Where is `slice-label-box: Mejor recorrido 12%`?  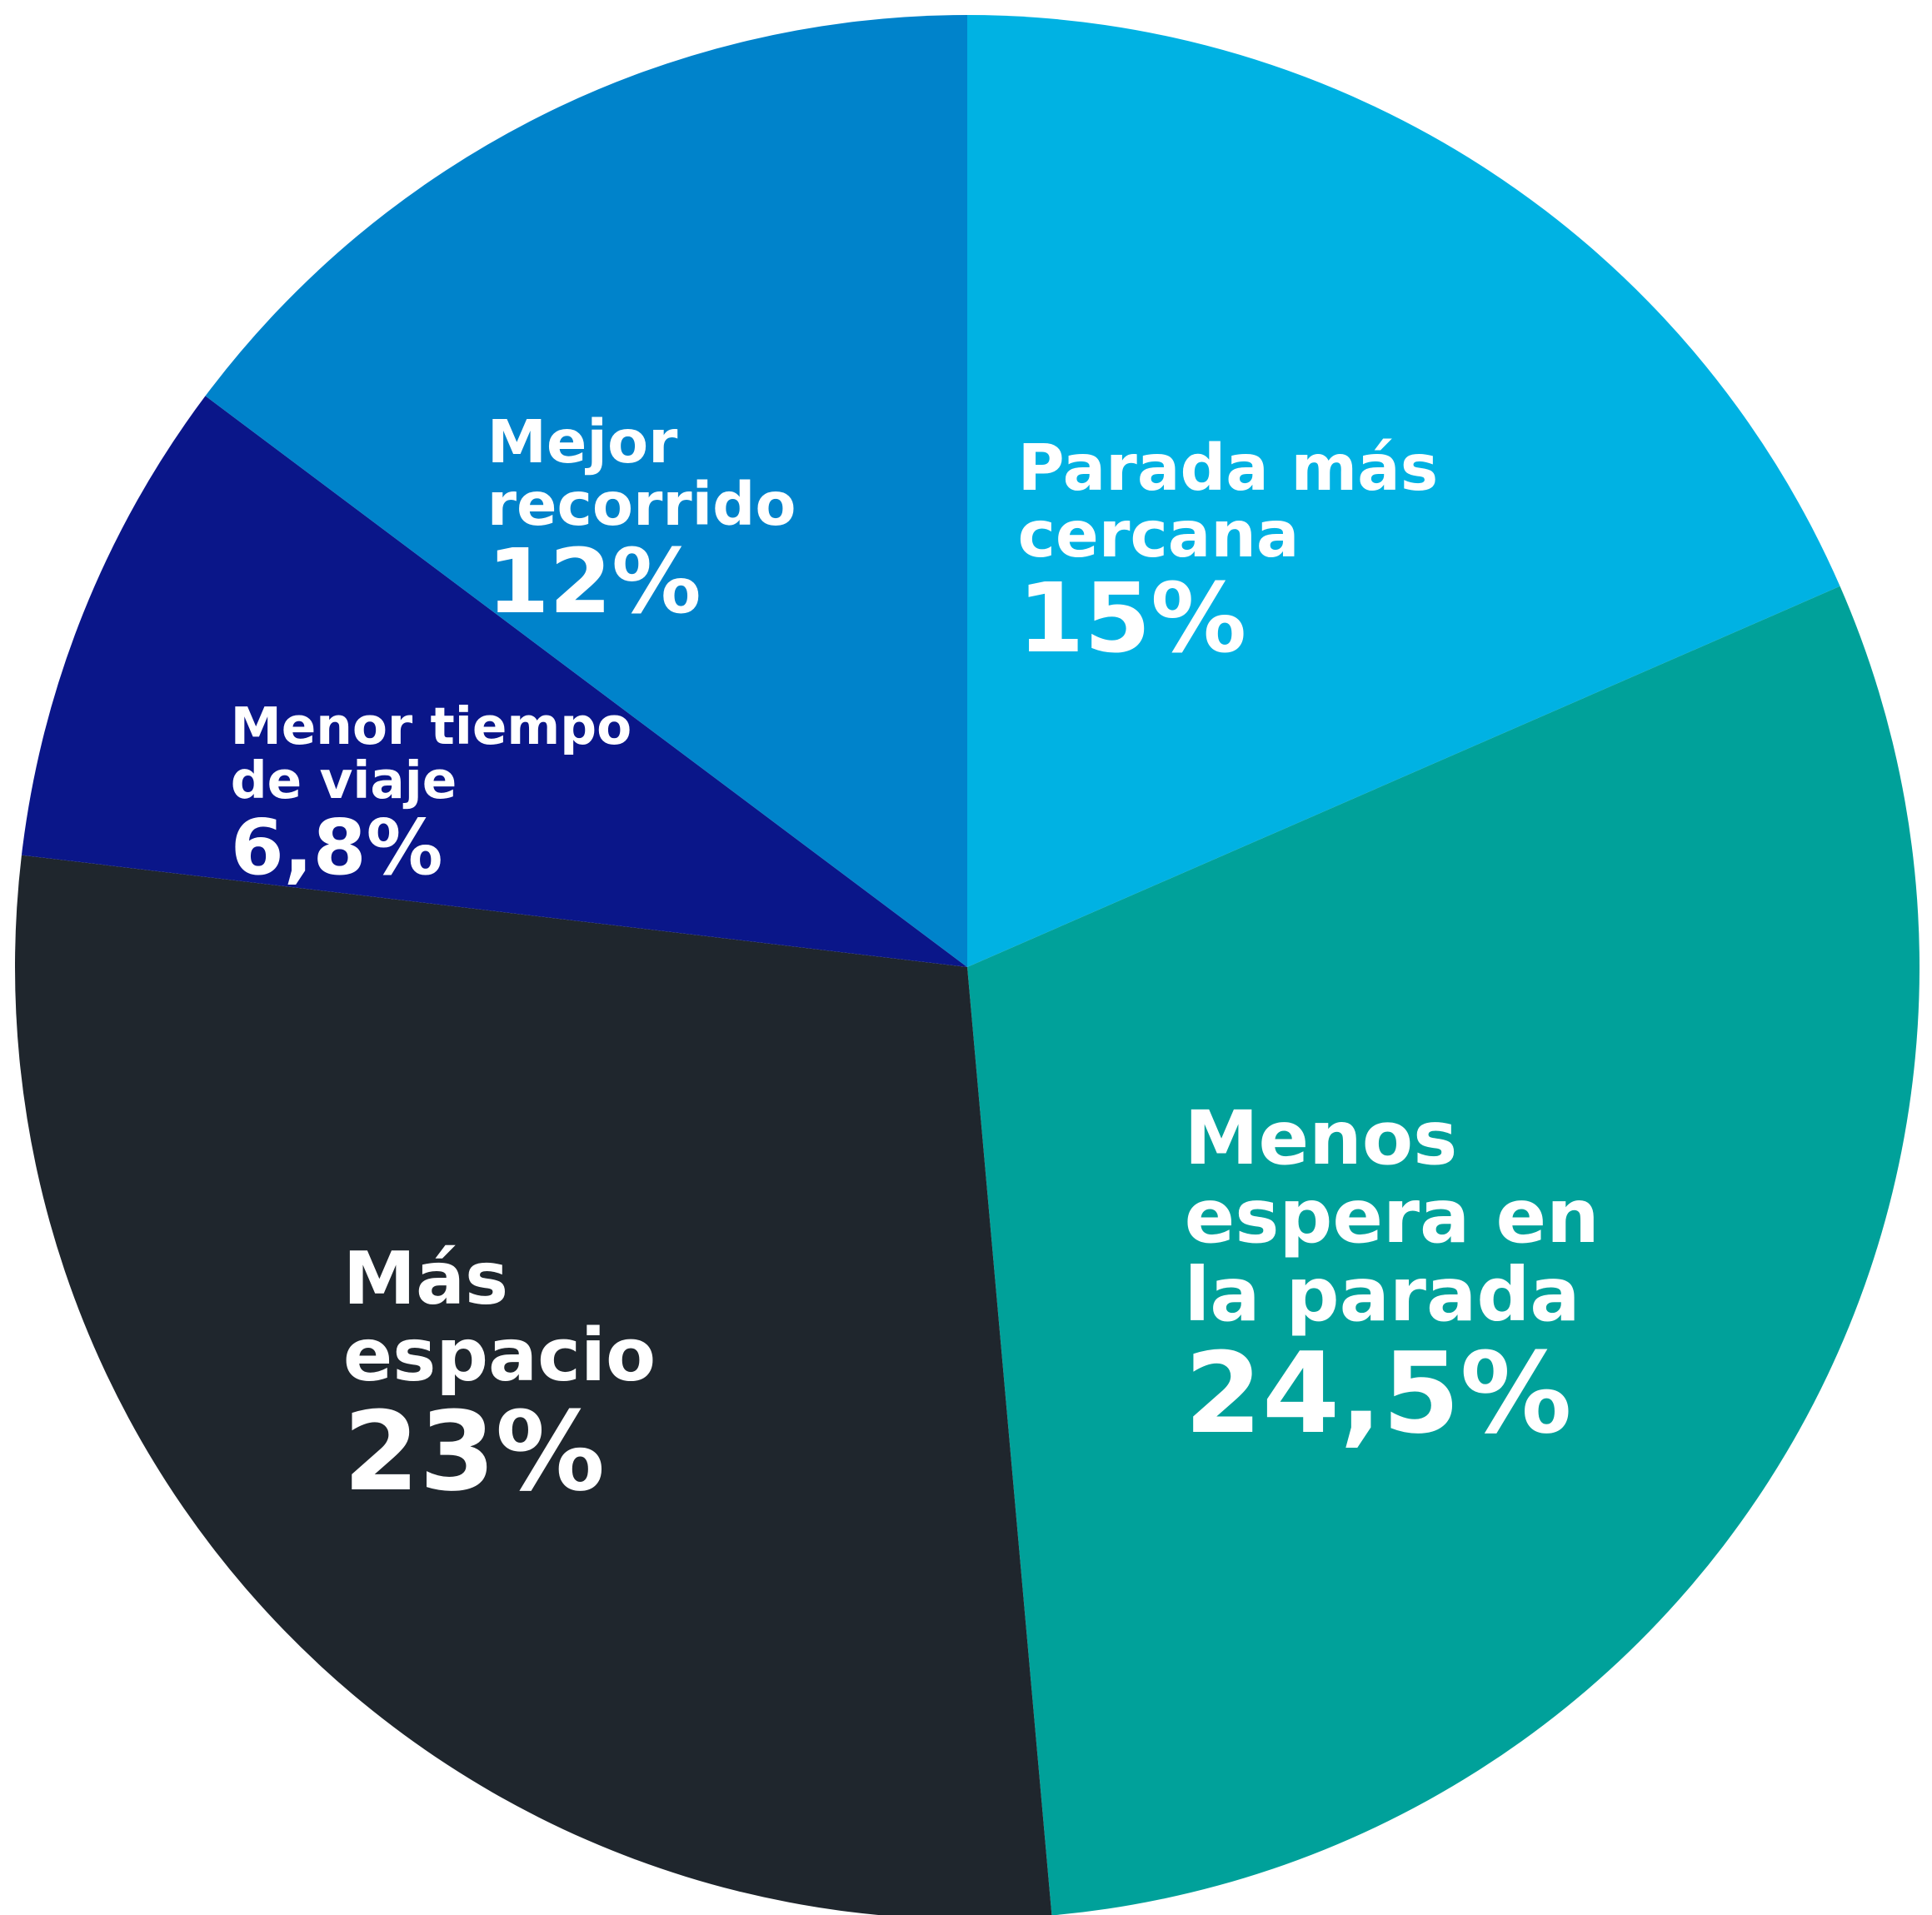 slice-label-box: Mejor recorrido 12% is located at coordinates (729, 520).